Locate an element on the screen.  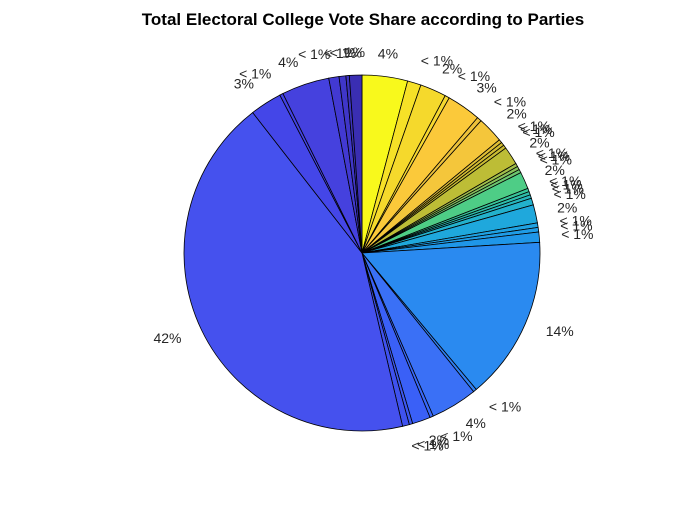
slice-label-3: 2% is located at coordinates (452, 68).